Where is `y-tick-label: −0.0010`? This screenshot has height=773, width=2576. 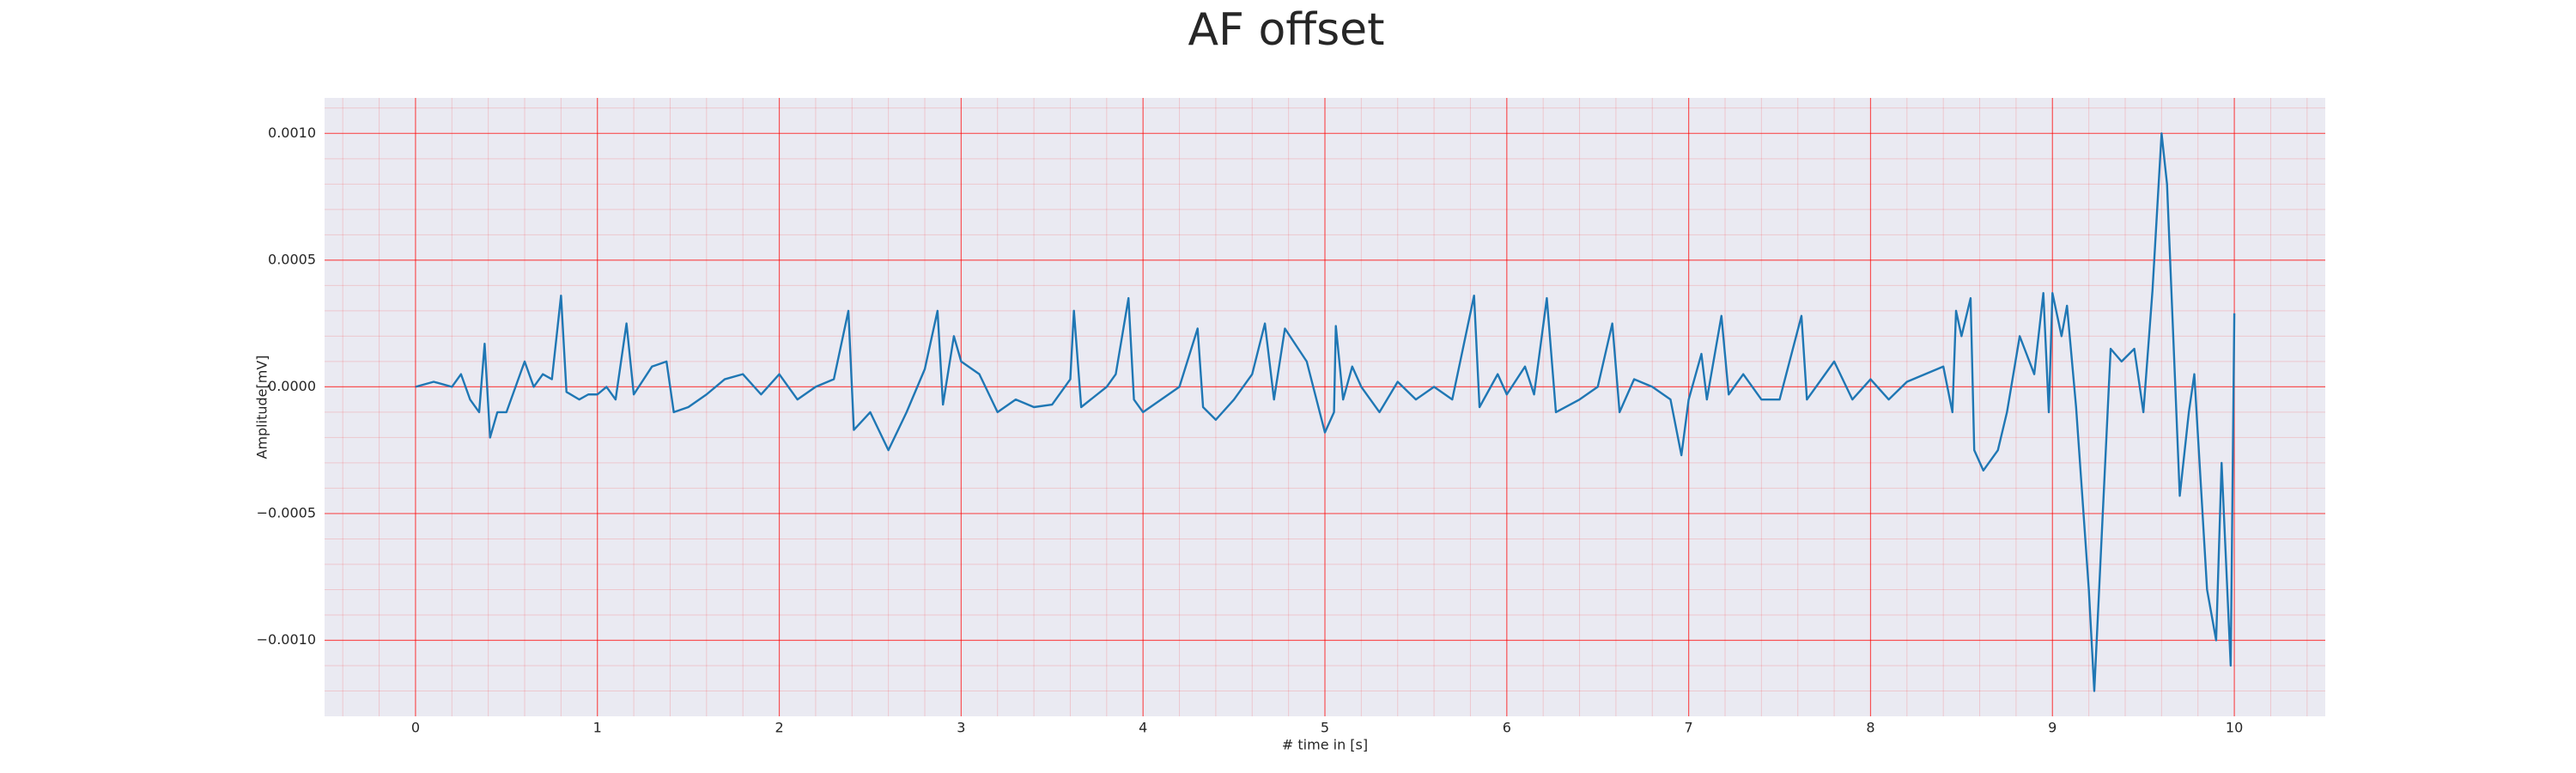
y-tick-label: −0.0010 is located at coordinates (286, 639).